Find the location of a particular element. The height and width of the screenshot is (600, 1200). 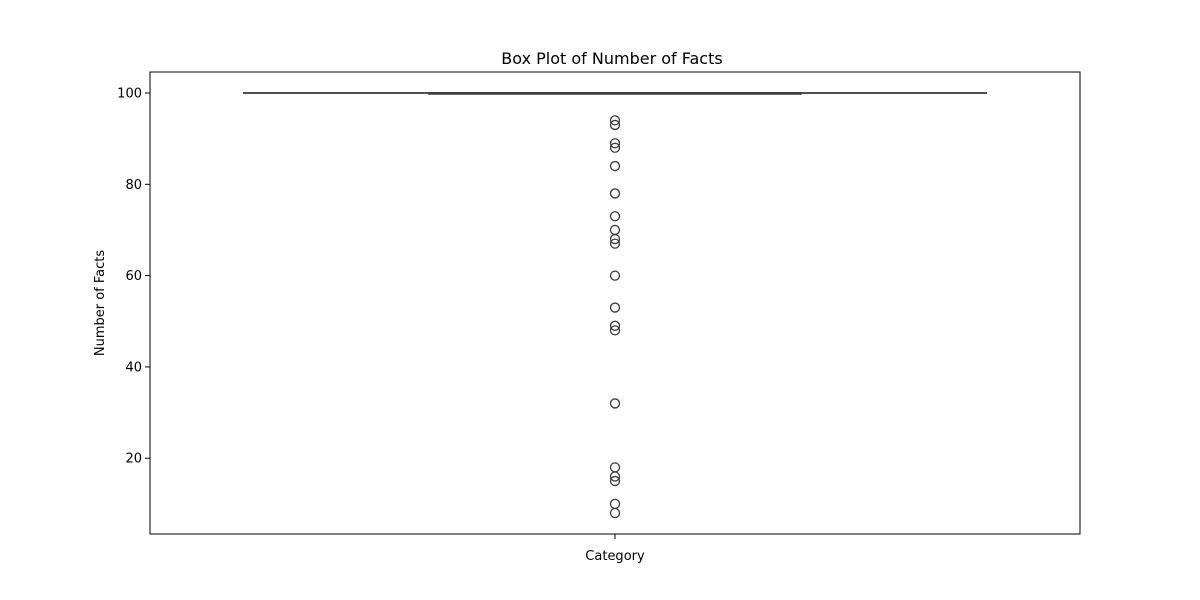

outlier-points is located at coordinates (615, 317).